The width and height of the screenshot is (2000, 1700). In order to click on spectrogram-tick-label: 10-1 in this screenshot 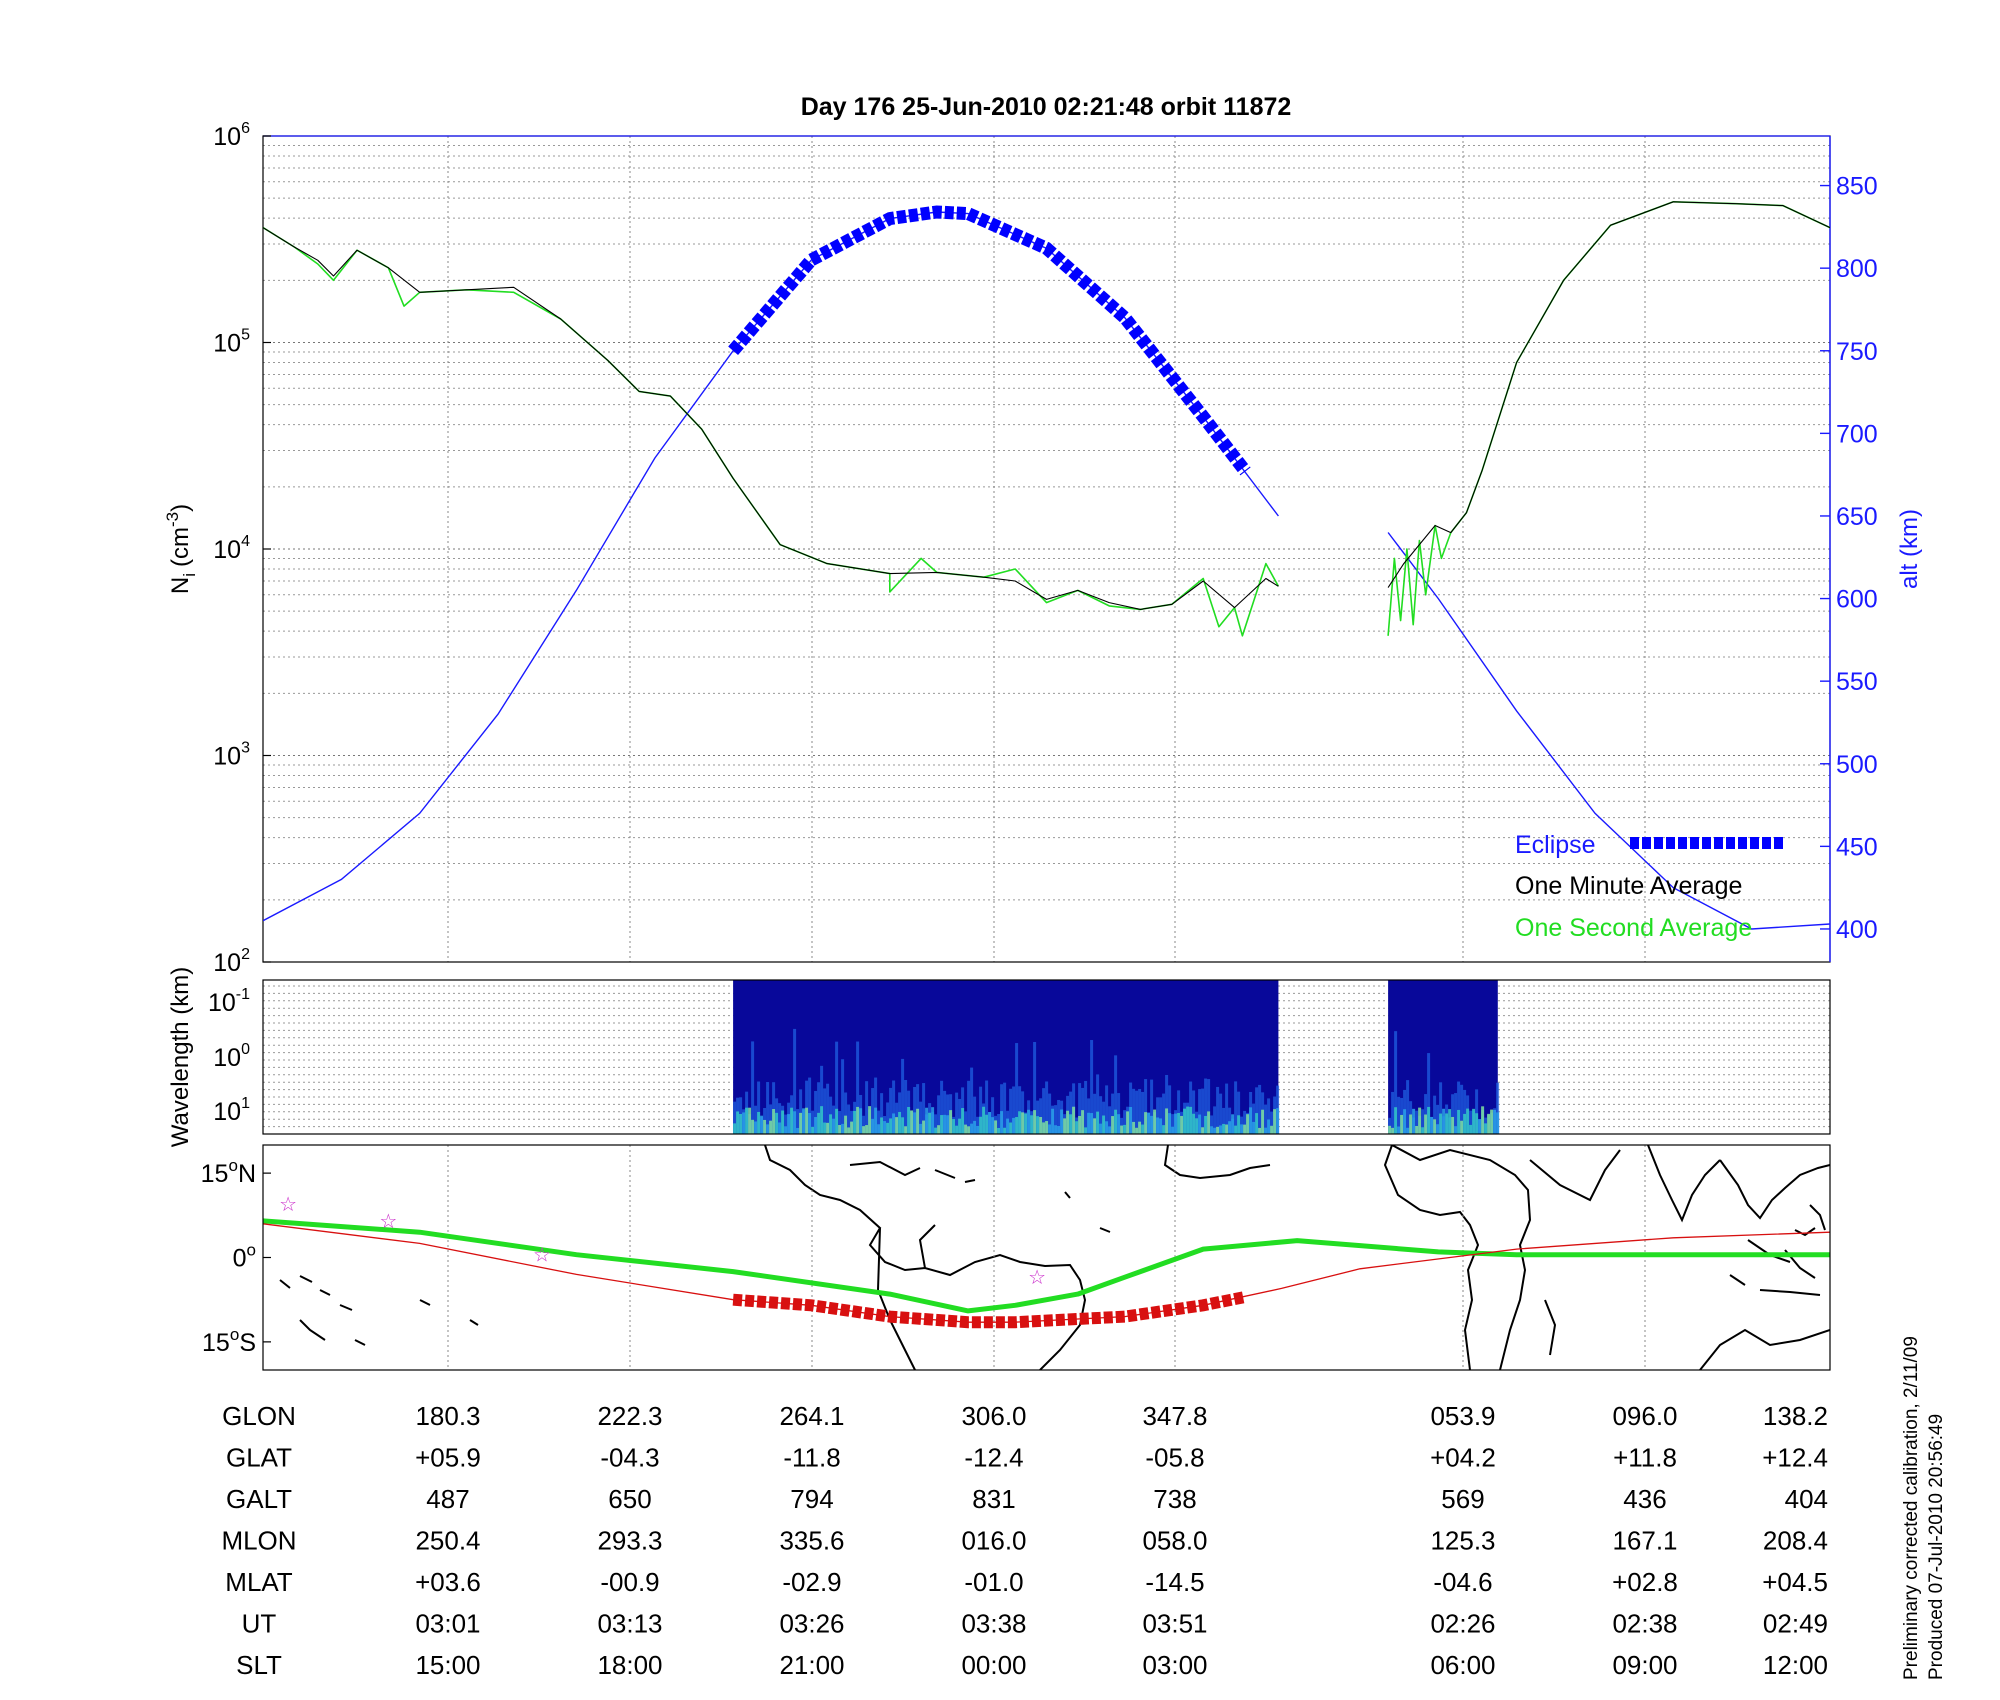, I will do `click(229, 1001)`.